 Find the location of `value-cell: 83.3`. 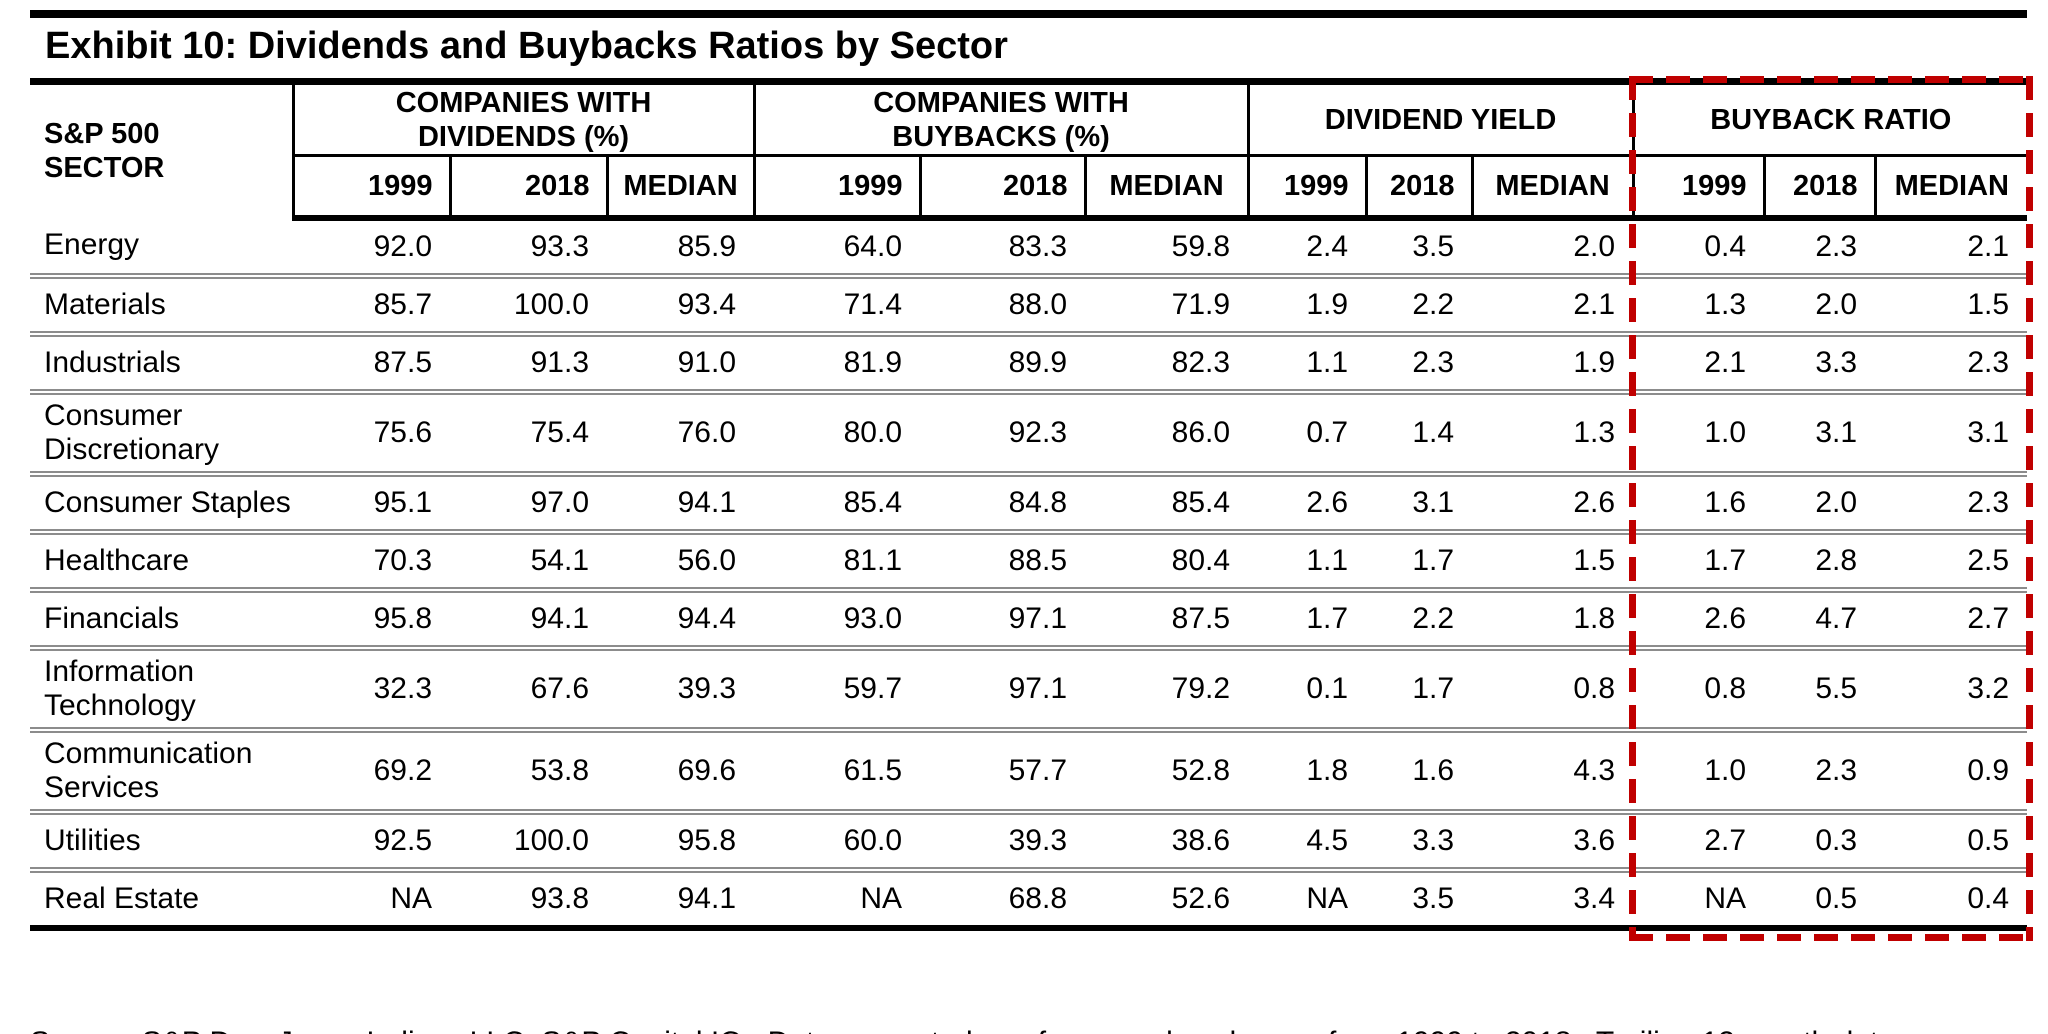

value-cell: 83.3 is located at coordinates (1038, 246).